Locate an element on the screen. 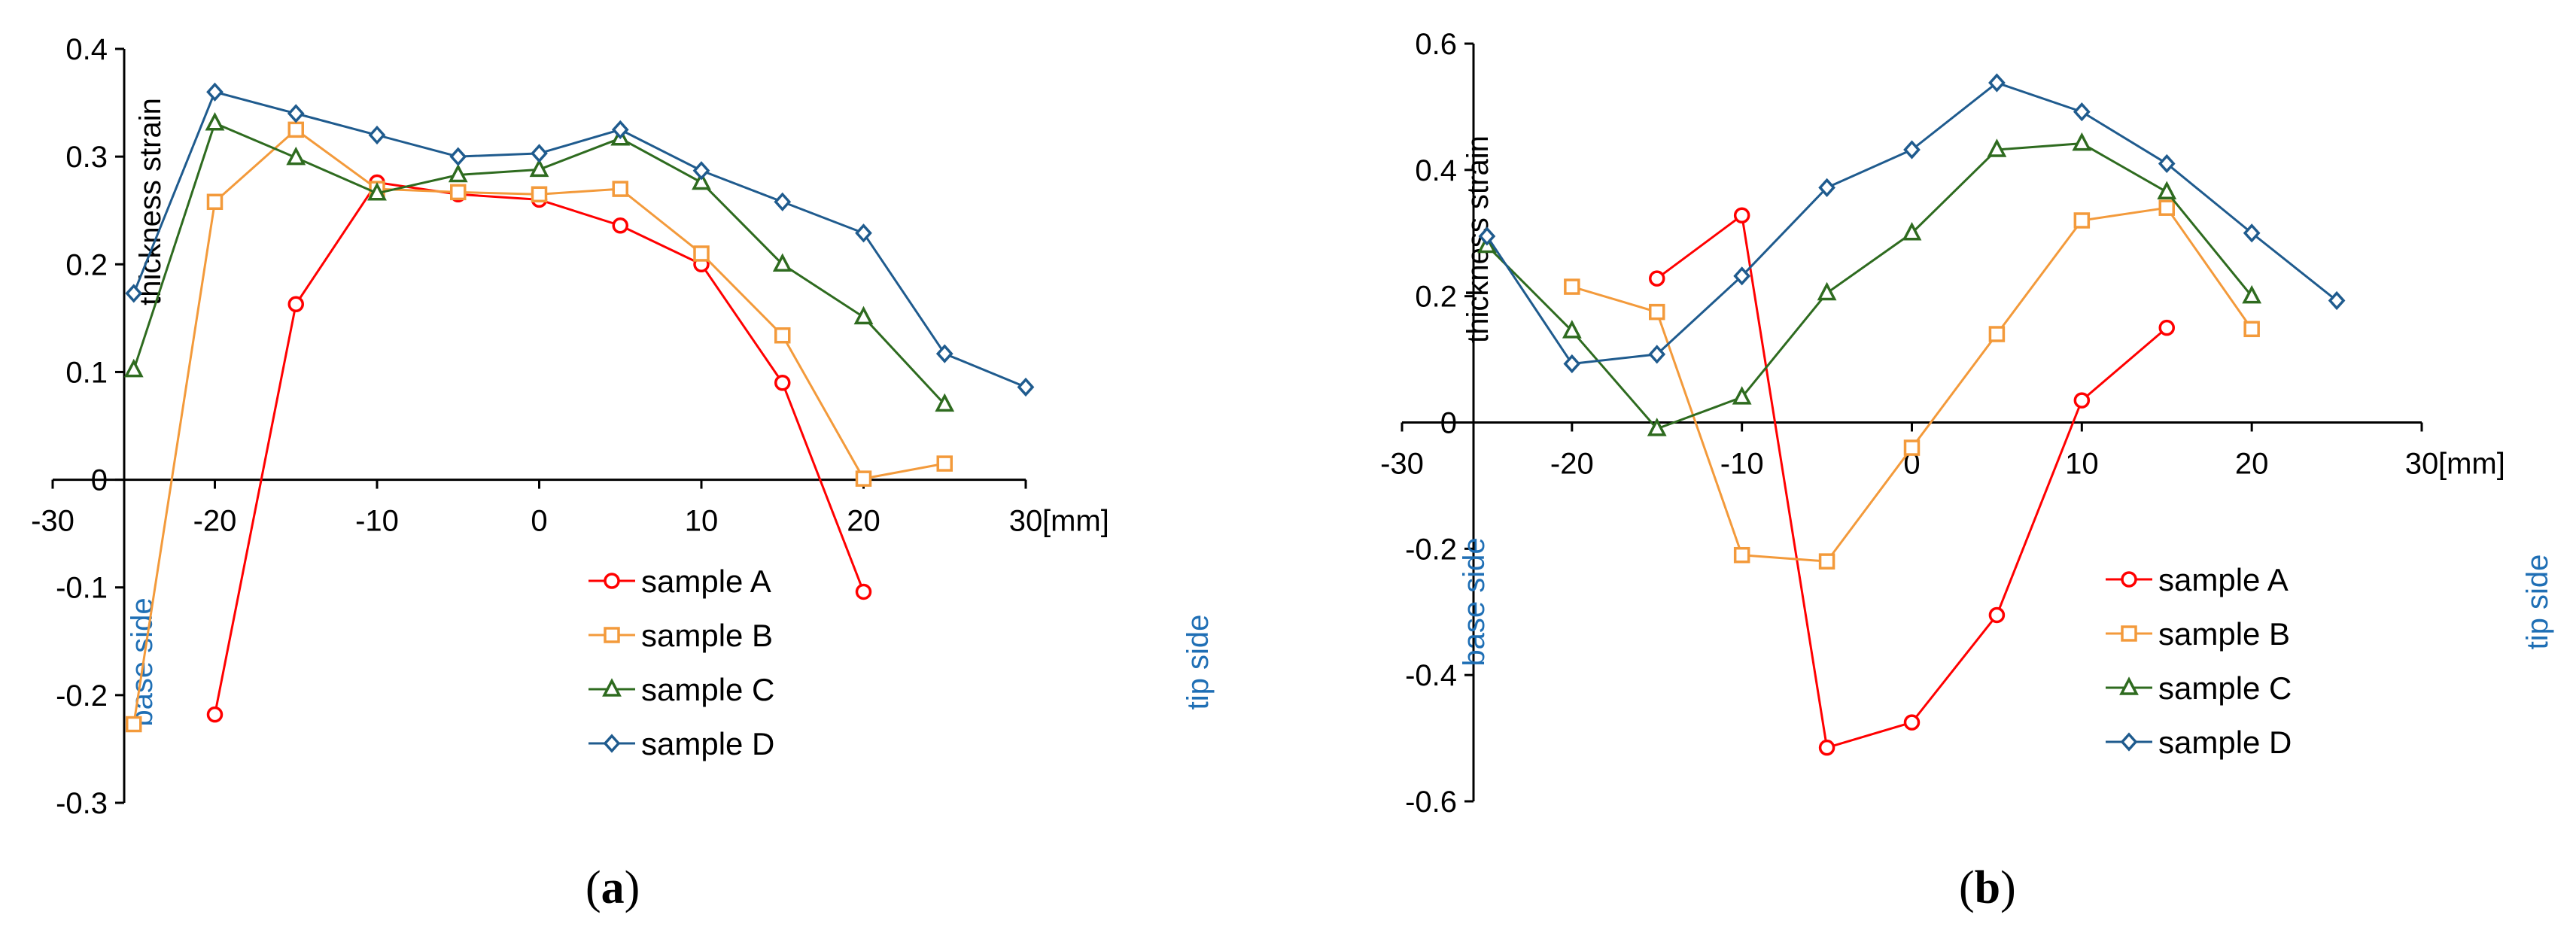 This screenshot has width=2576, height=936. x-tick-label: 0 is located at coordinates (539, 521).